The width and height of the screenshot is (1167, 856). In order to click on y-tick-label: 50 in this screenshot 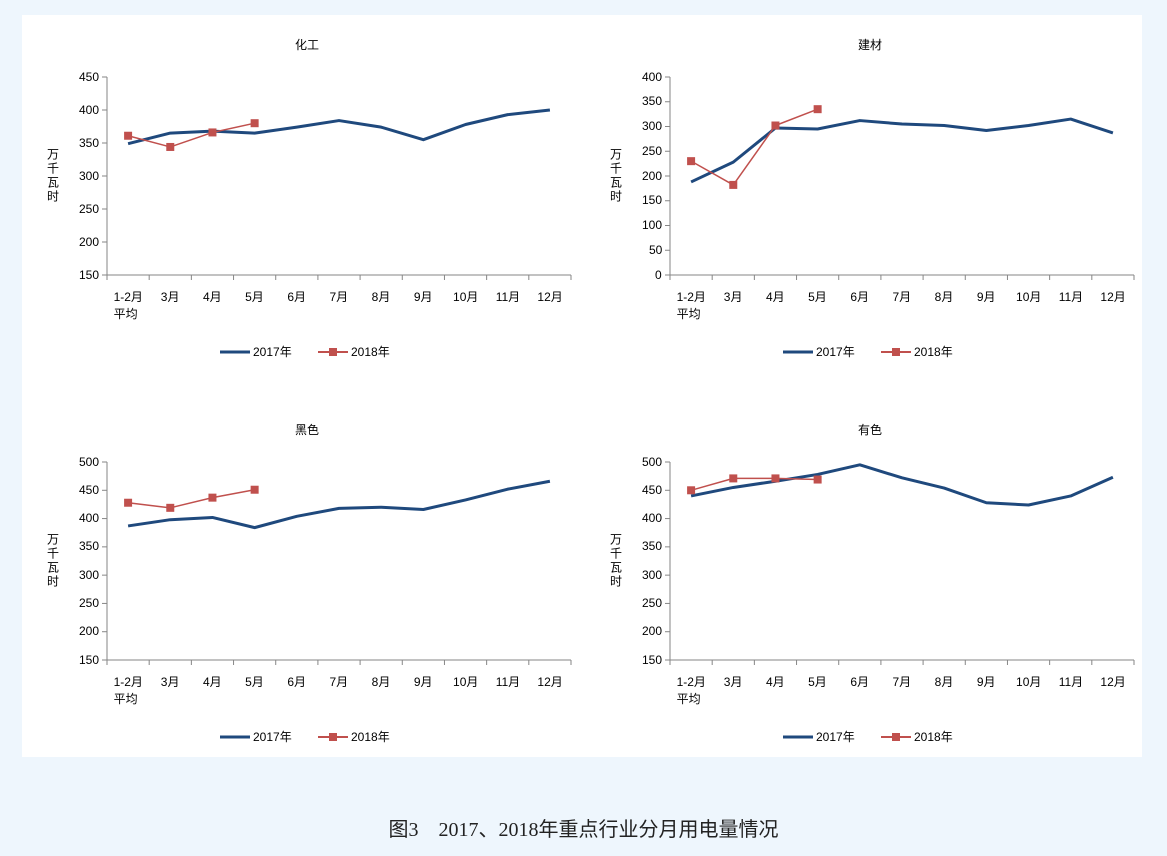, I will do `click(656, 249)`.